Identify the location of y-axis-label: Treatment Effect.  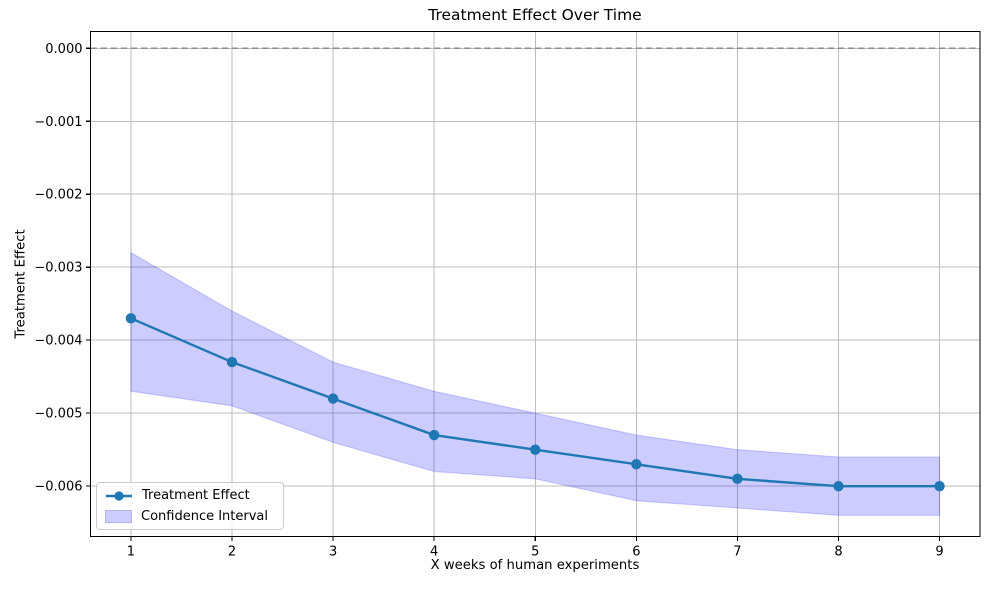
(21, 284).